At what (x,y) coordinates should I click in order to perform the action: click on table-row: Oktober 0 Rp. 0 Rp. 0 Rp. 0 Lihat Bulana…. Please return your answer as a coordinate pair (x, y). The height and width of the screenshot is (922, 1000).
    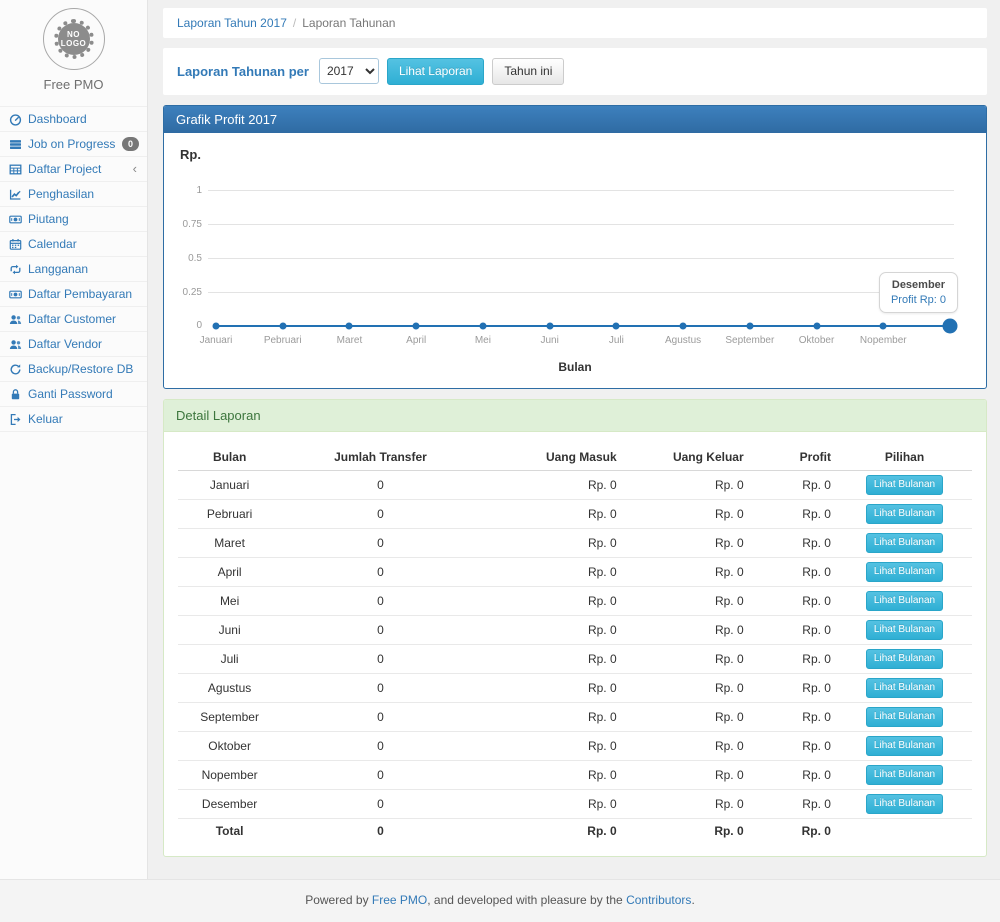
    Looking at the image, I should click on (575, 746).